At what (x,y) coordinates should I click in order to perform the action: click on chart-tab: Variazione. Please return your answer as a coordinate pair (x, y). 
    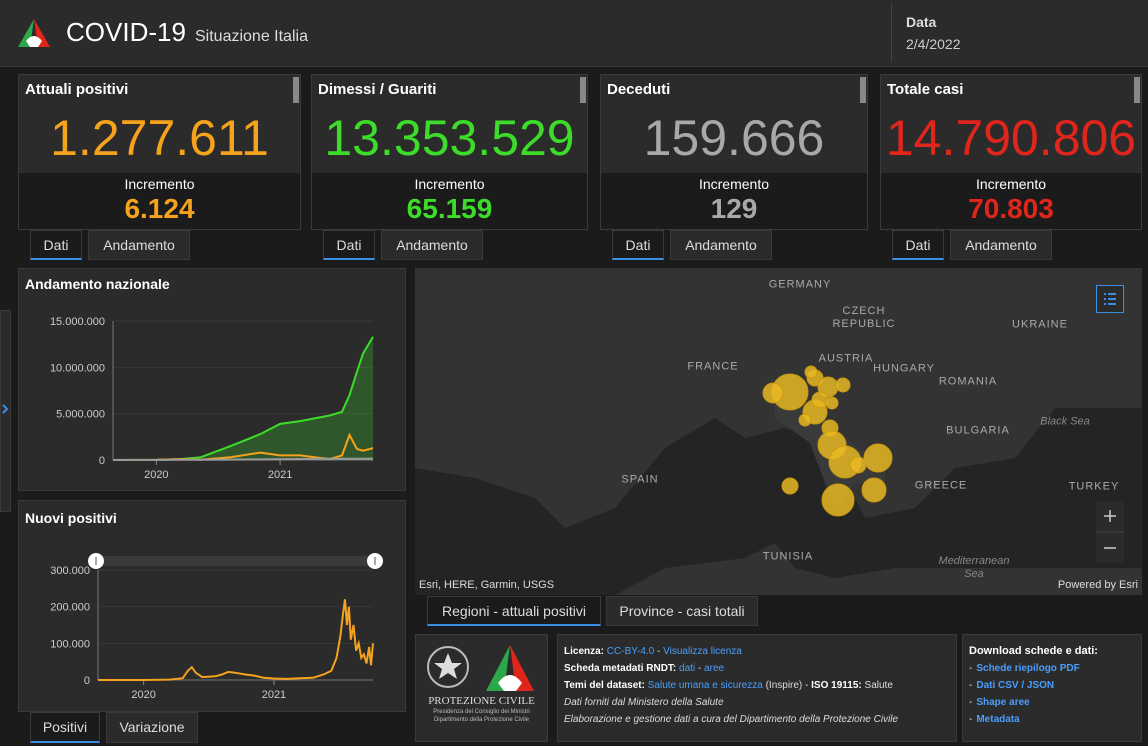
    Looking at the image, I should click on (152, 727).